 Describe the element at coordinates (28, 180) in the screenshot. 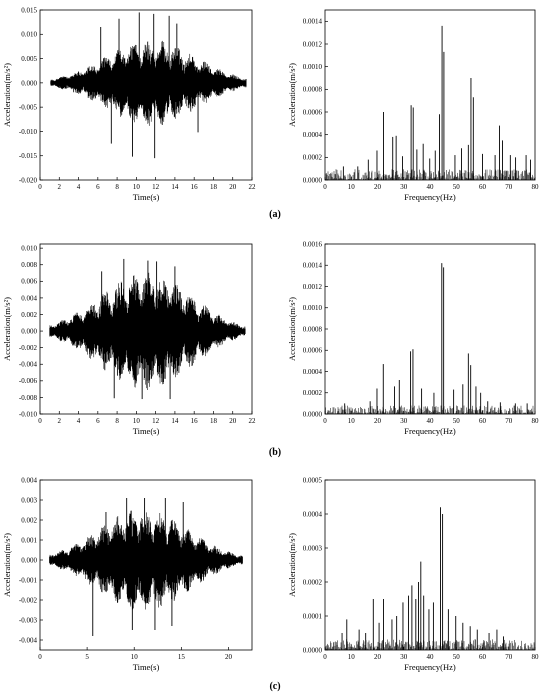

I see `y-tick-label-0: -0.020` at that location.